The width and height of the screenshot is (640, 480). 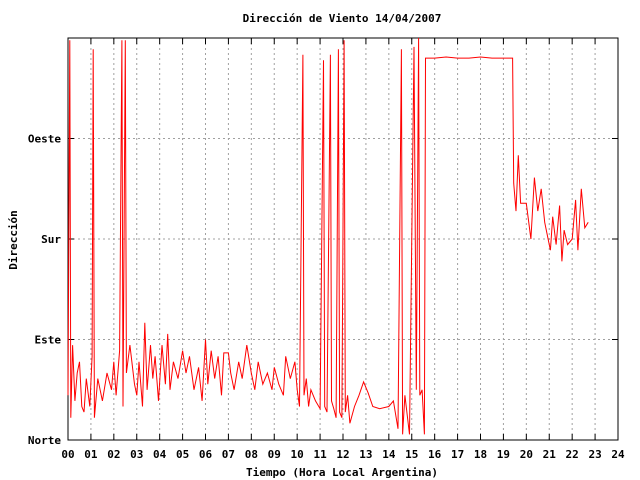 What do you see at coordinates (182, 454) in the screenshot?
I see `x-tick-label: 05` at bounding box center [182, 454].